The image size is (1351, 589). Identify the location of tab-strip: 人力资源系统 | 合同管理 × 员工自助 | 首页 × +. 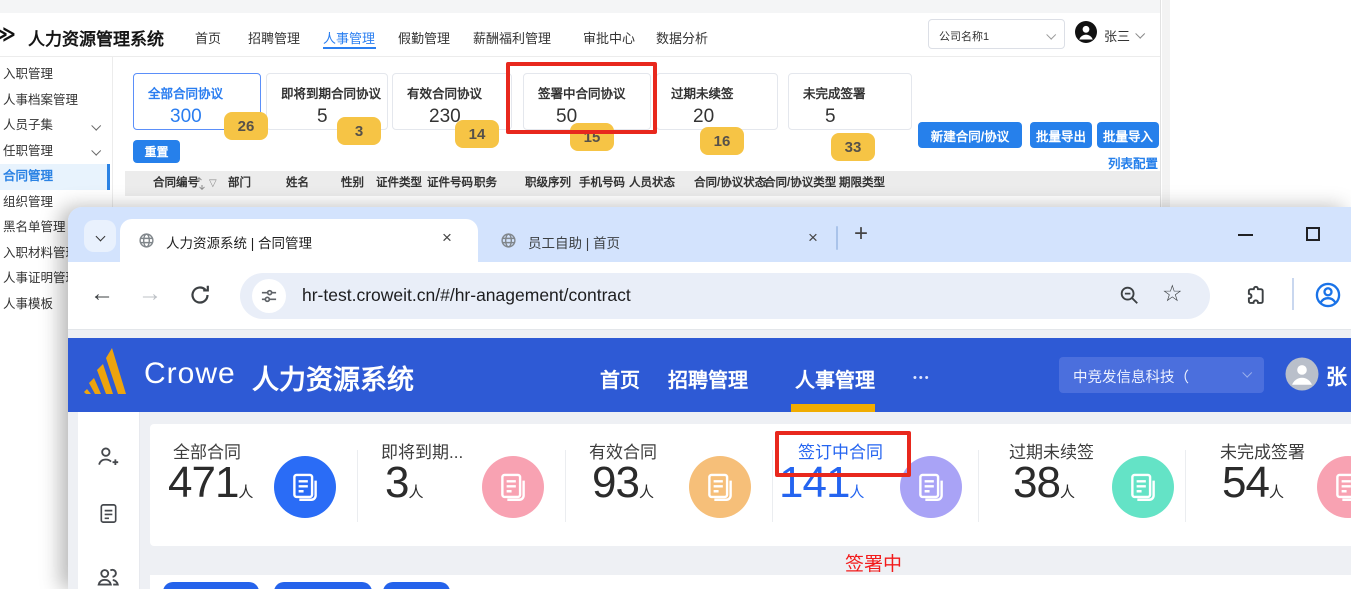
(709, 234).